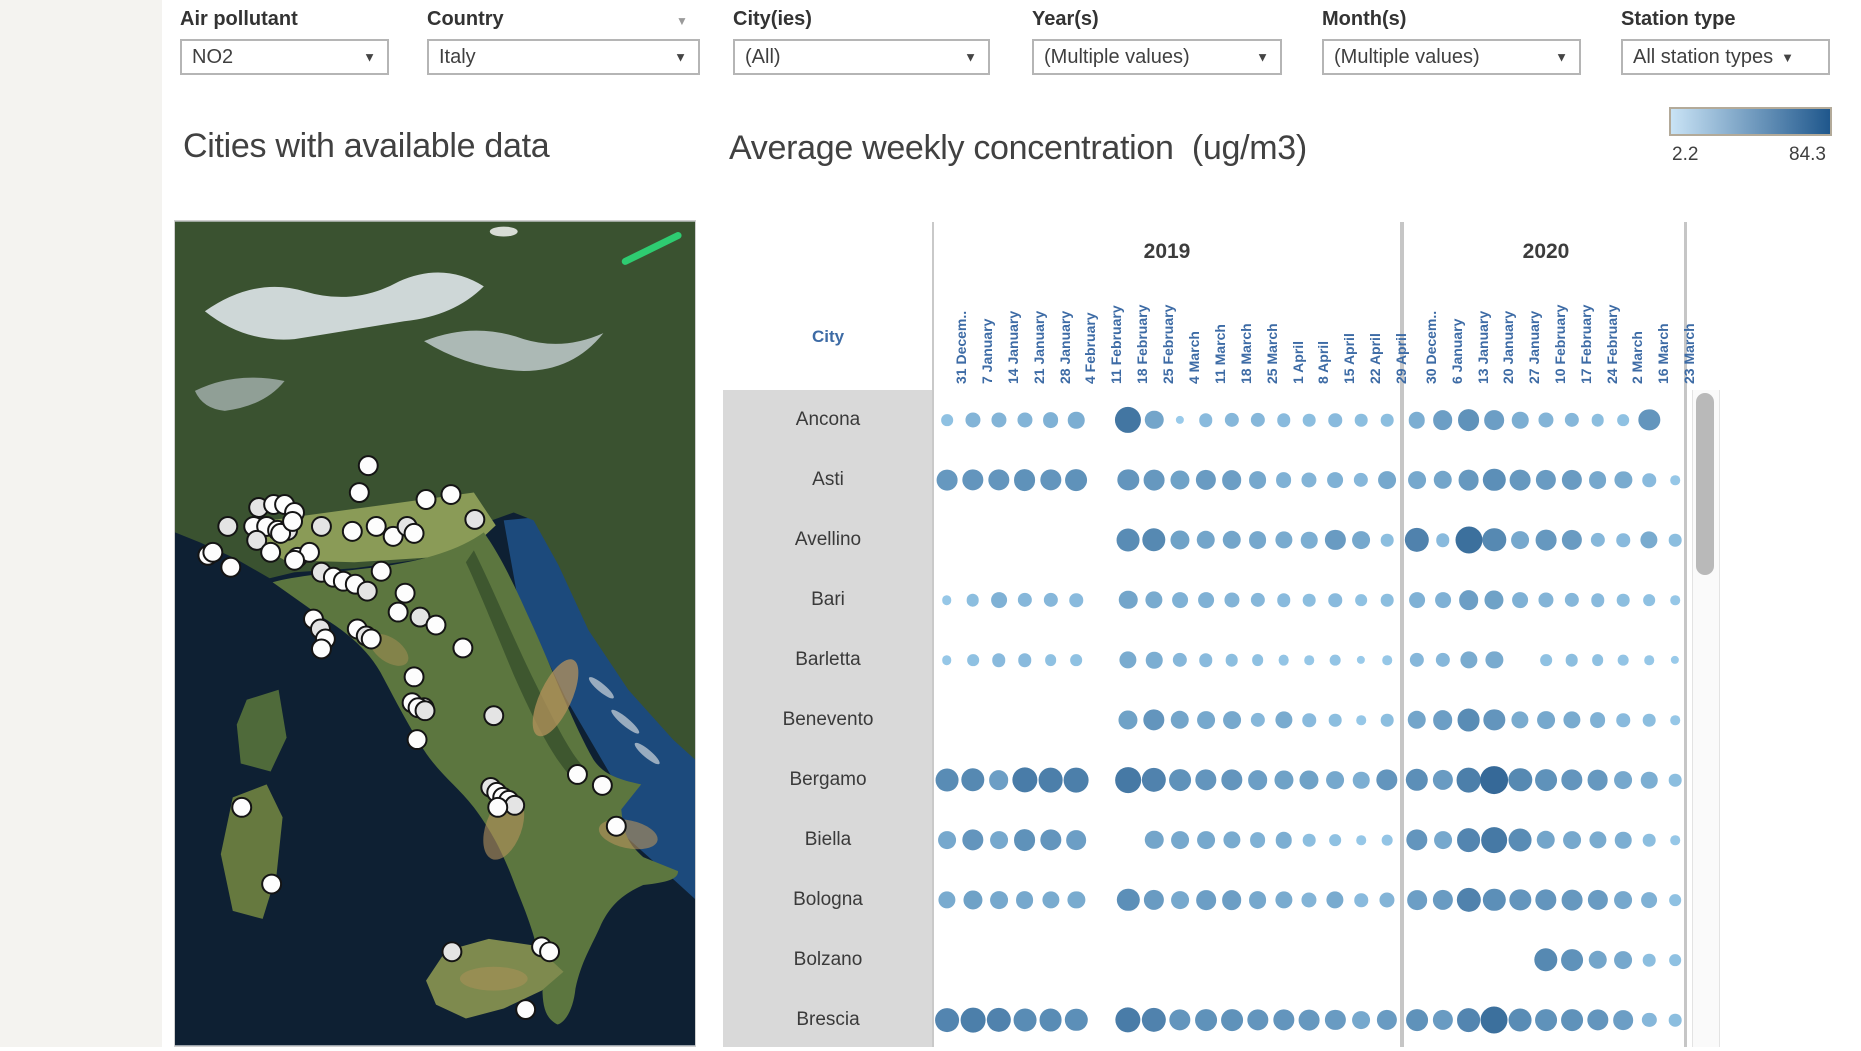 Image resolution: width=1861 pixels, height=1051 pixels. Describe the element at coordinates (1508, 347) in the screenshot. I see `week-column-header: 20 January` at that location.